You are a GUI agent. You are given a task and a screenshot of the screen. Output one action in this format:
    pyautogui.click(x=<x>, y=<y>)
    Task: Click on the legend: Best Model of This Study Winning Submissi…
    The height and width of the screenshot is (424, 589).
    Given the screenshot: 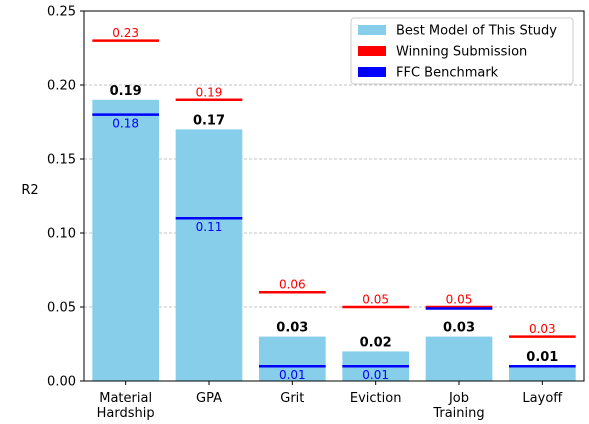 What is the action you would take?
    pyautogui.click(x=462, y=51)
    